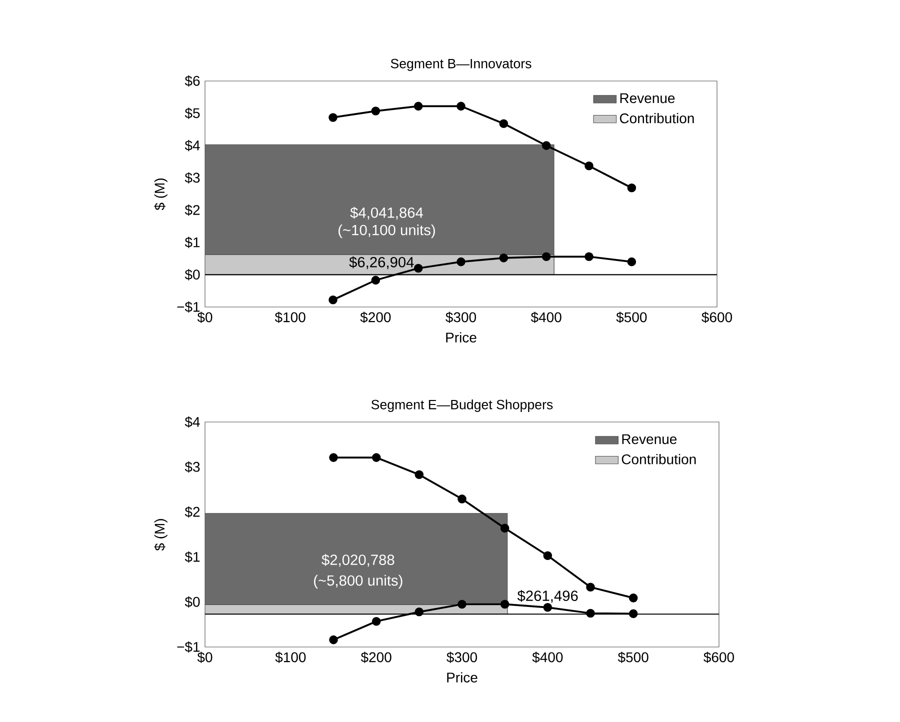  Describe the element at coordinates (461, 64) in the screenshot. I see `chart-title: Segment B—Innovators` at that location.